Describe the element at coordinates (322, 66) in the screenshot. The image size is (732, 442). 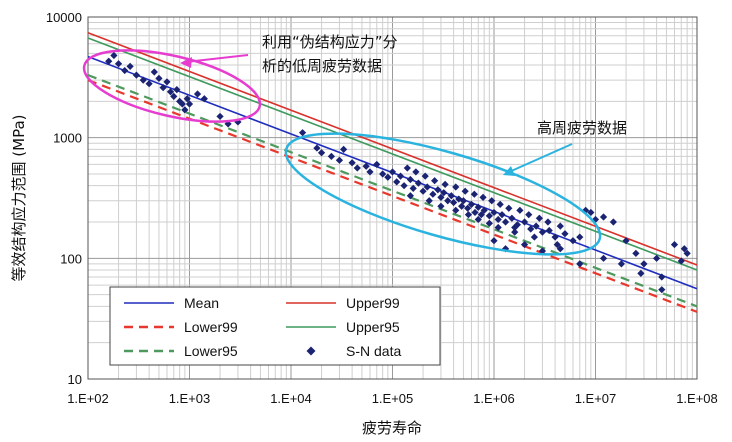
I see `low-cycle-callout-text: 析的低周疲劳数据` at that location.